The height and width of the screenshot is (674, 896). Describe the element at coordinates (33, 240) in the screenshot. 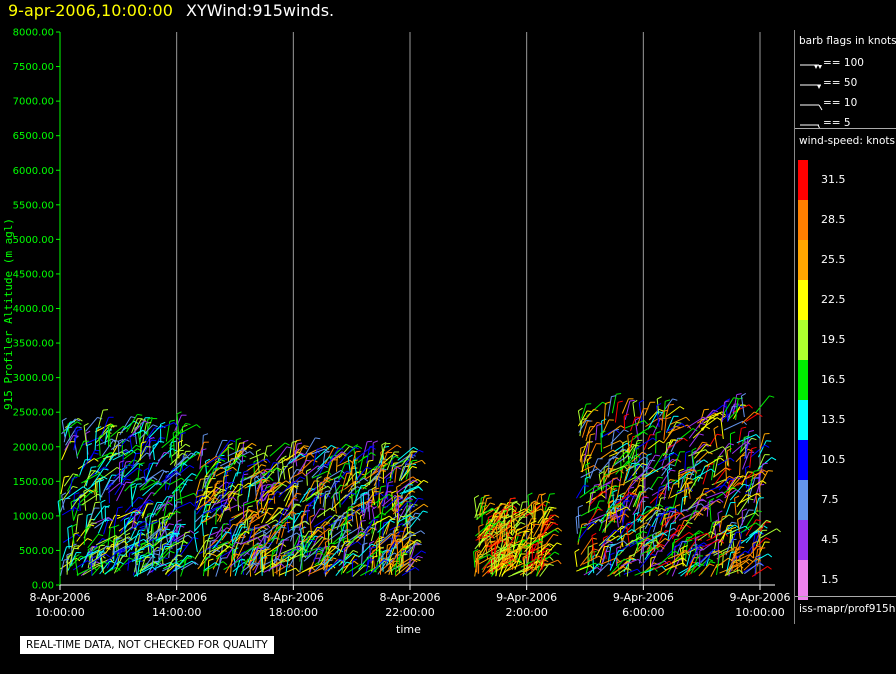

I see `y-tick-label: 5000.00` at that location.